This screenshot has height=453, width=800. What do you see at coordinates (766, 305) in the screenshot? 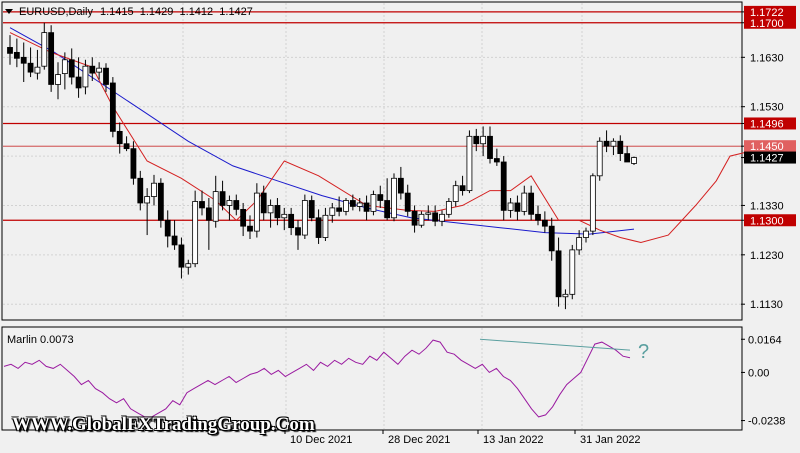
I see `price-tick-label: 1.1130` at bounding box center [766, 305].